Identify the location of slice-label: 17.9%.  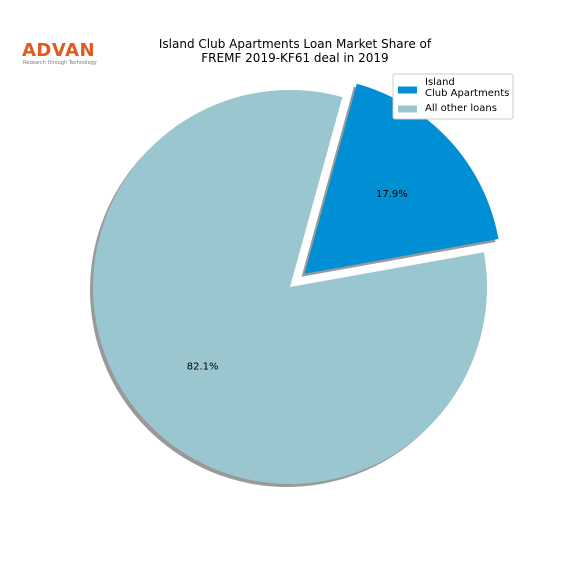
(392, 194).